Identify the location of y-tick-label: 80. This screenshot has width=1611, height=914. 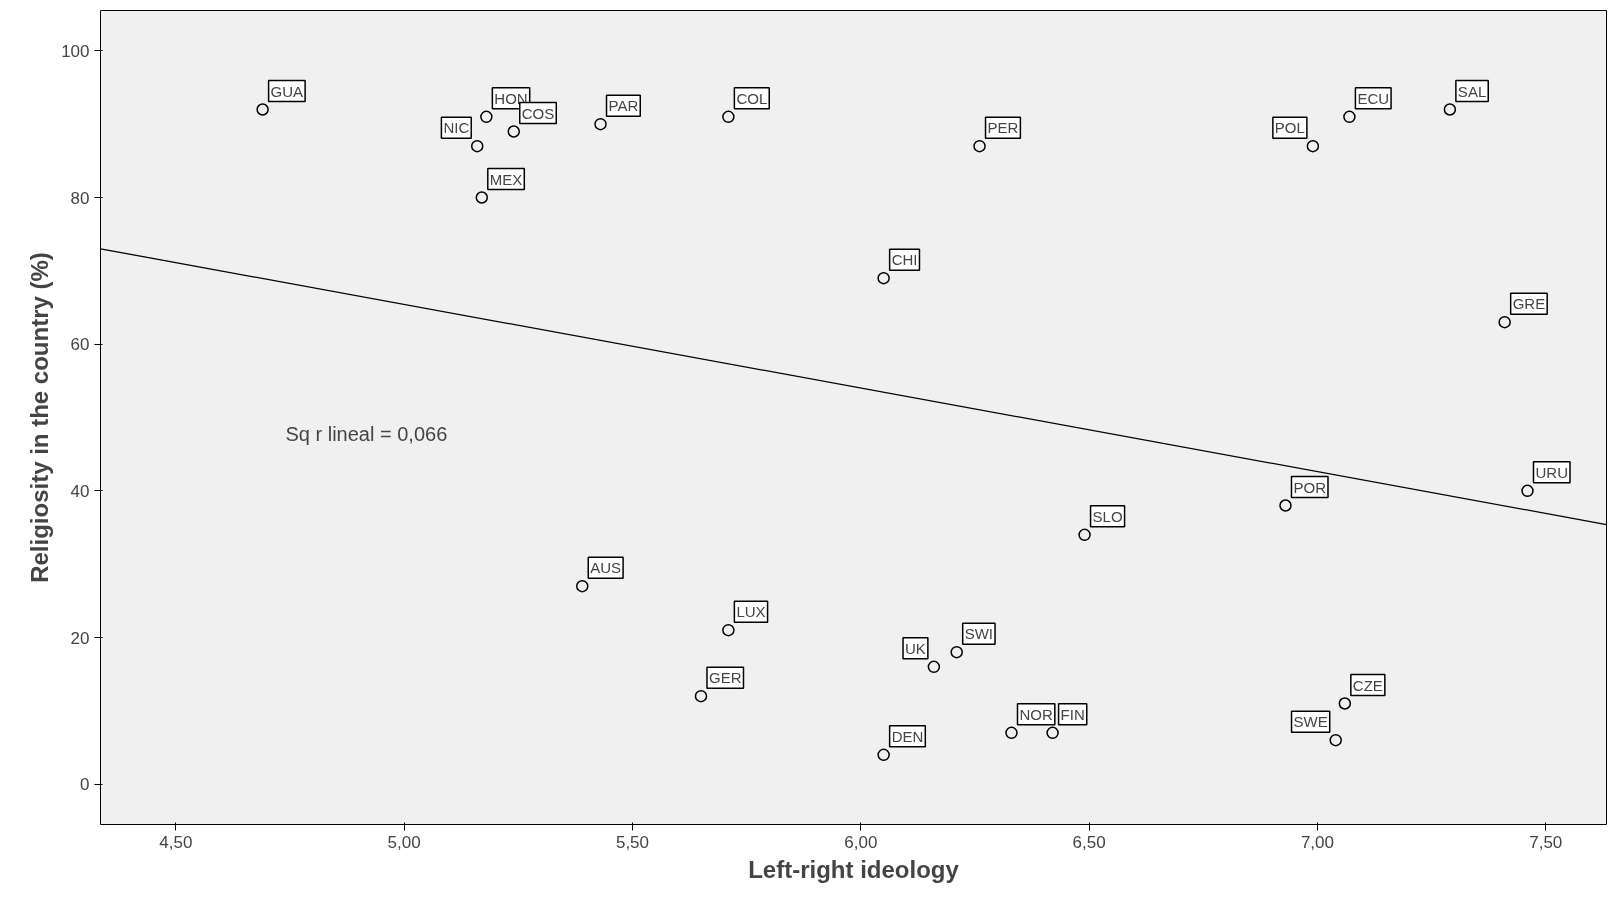
(80, 198).